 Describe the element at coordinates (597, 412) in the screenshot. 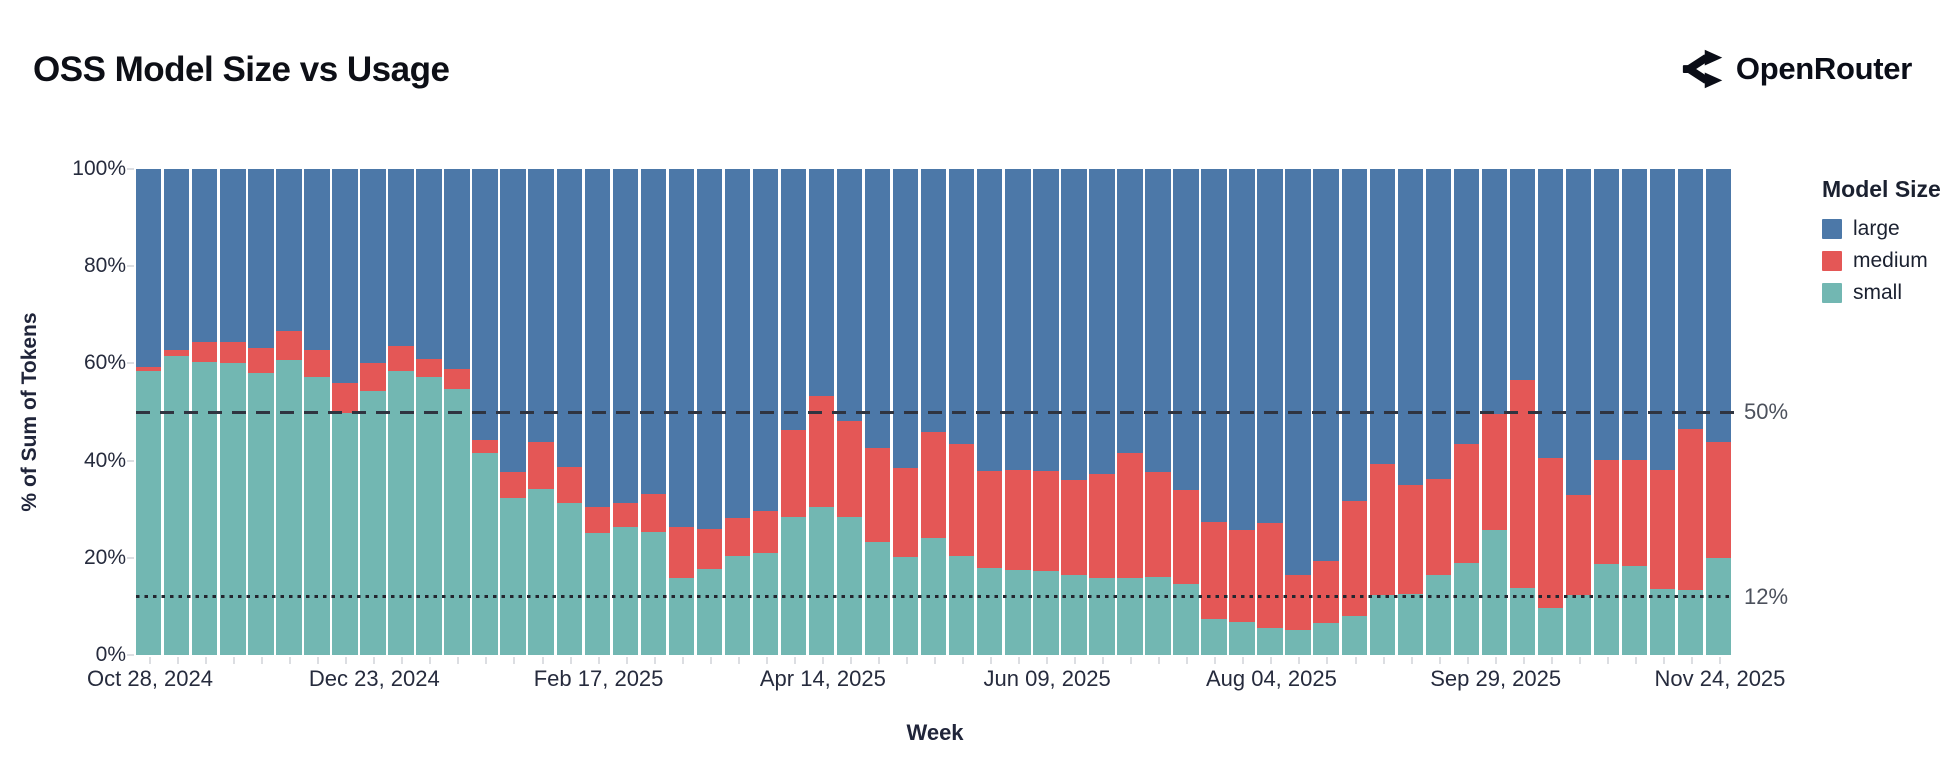

I see `bar-week-feb-17-2025` at that location.